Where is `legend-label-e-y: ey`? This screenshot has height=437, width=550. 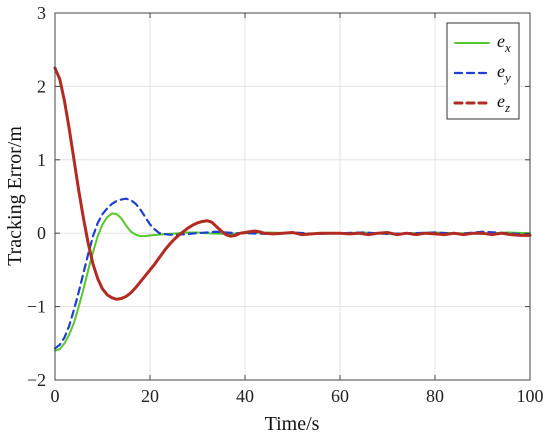
legend-label-e-y: ey is located at coordinates (504, 73).